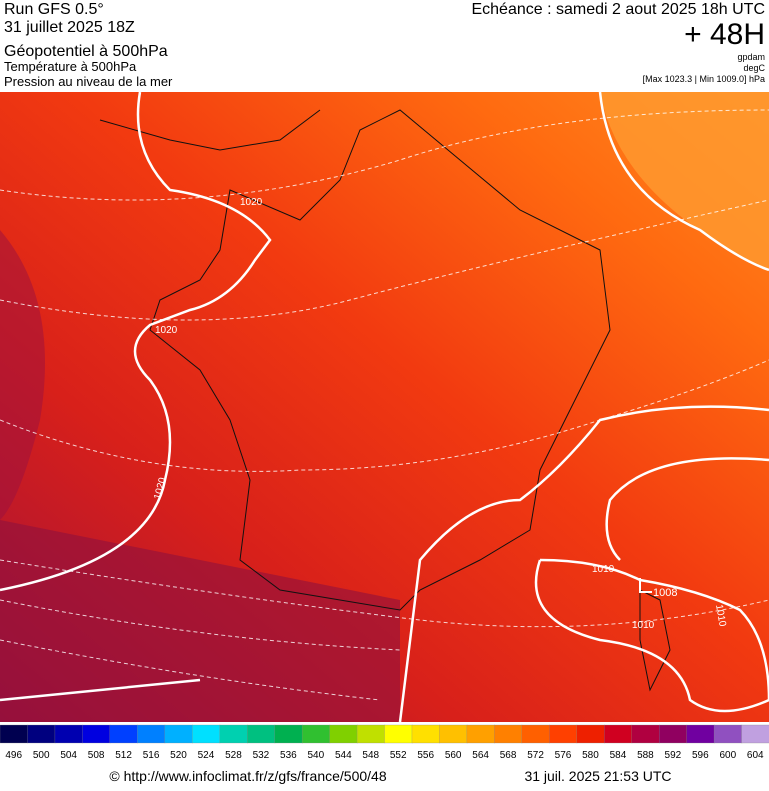  Describe the element at coordinates (69, 27) in the screenshot. I see `run-date: 31 juillet 2025 18Z` at that location.